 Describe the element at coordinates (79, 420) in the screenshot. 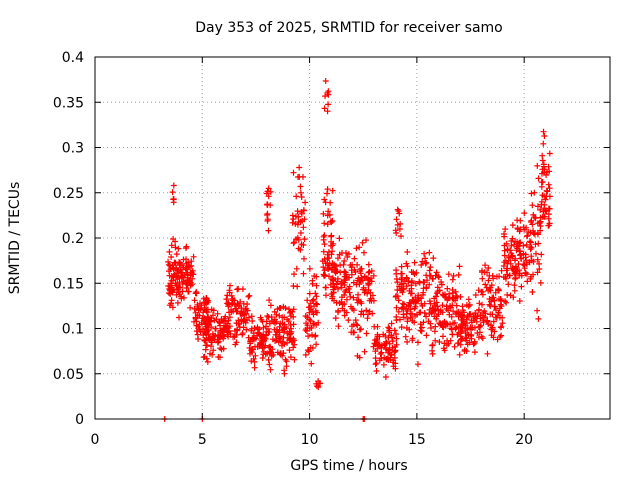

I see `y-tick-label: 0` at that location.